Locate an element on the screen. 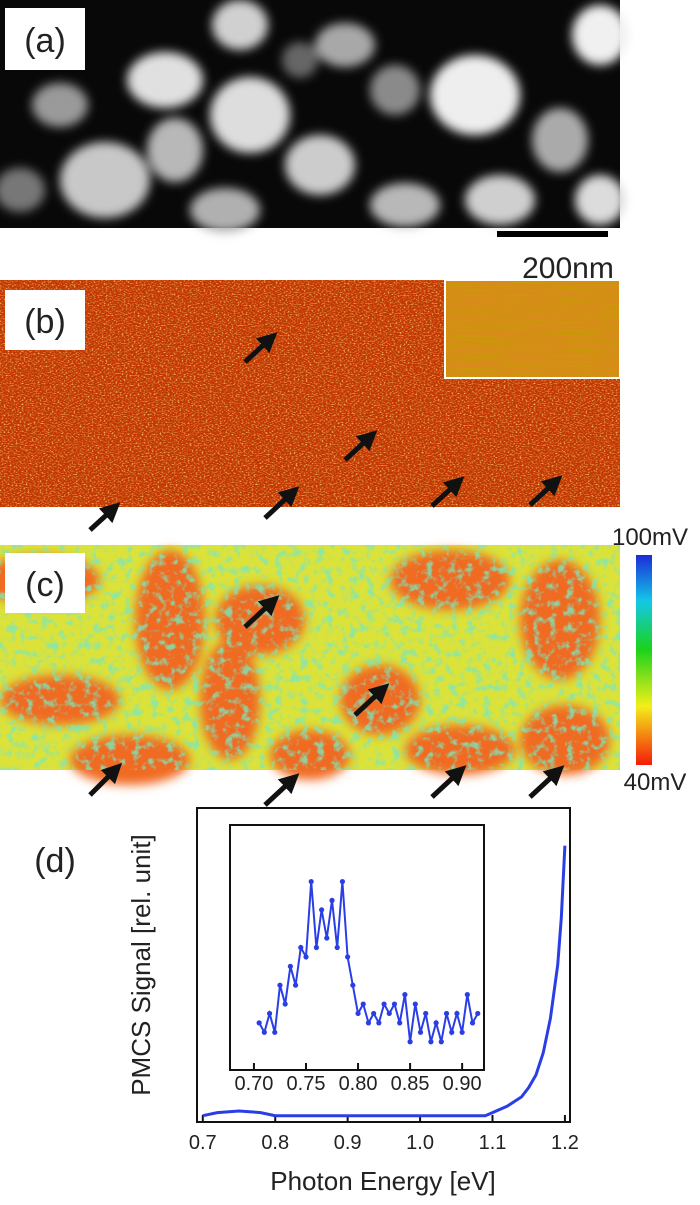 The width and height of the screenshot is (700, 1205). colorbar-max: 100mV is located at coordinates (650, 537).